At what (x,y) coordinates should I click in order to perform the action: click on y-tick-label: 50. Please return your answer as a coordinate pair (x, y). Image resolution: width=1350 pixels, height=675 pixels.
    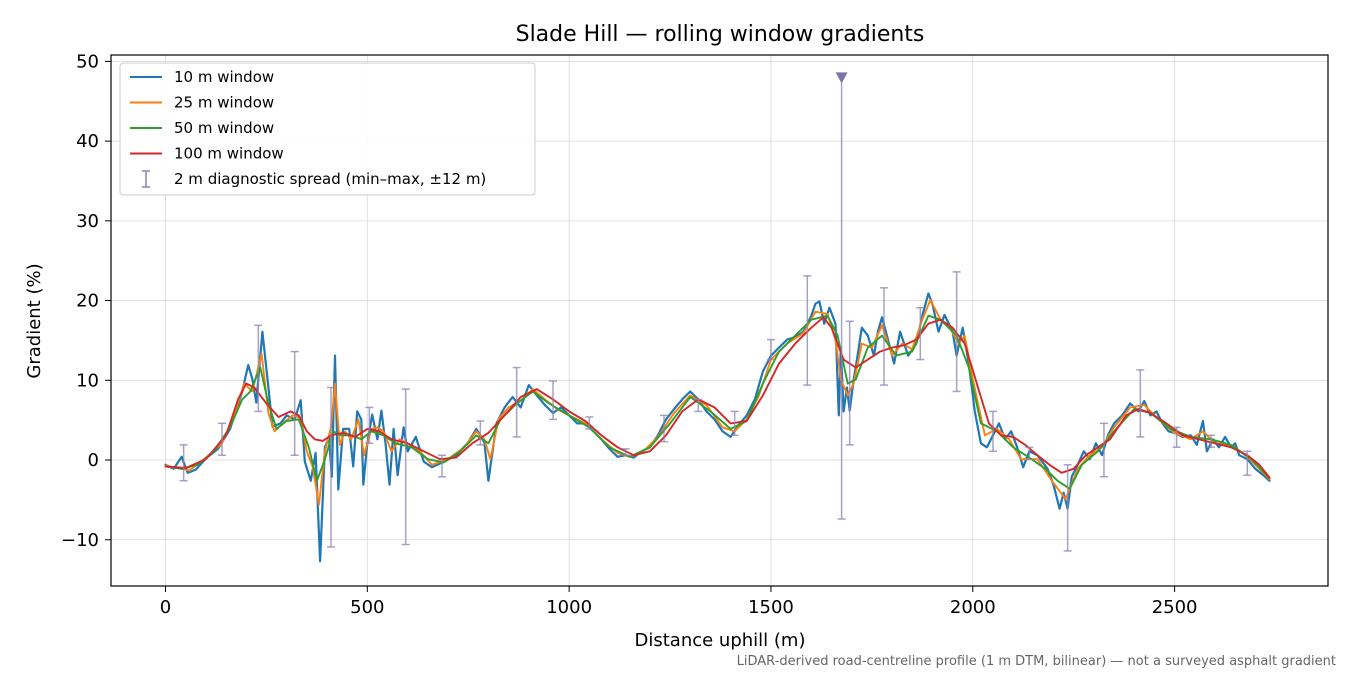
    Looking at the image, I should click on (87, 61).